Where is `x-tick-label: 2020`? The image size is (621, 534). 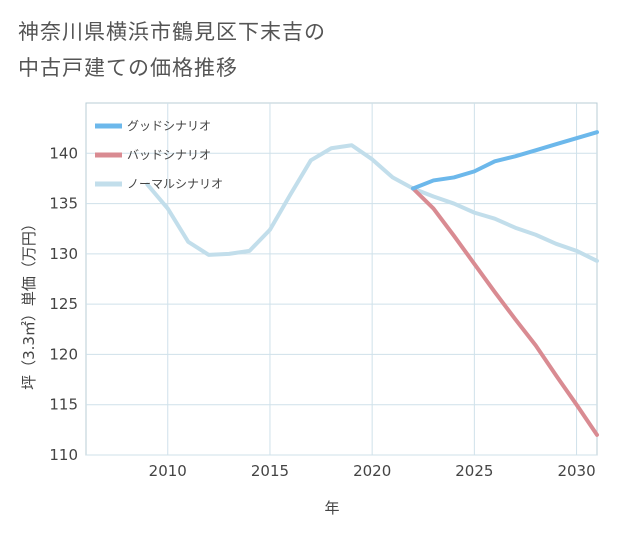 x-tick-label: 2020 is located at coordinates (372, 471).